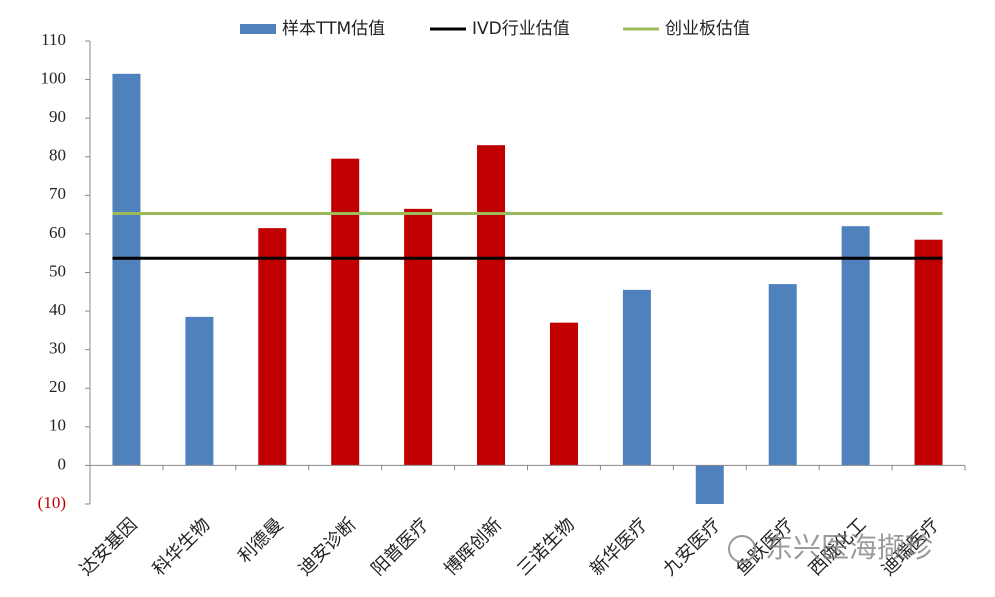 The image size is (995, 597). I want to click on y-tick-label: 110, so click(53, 39).